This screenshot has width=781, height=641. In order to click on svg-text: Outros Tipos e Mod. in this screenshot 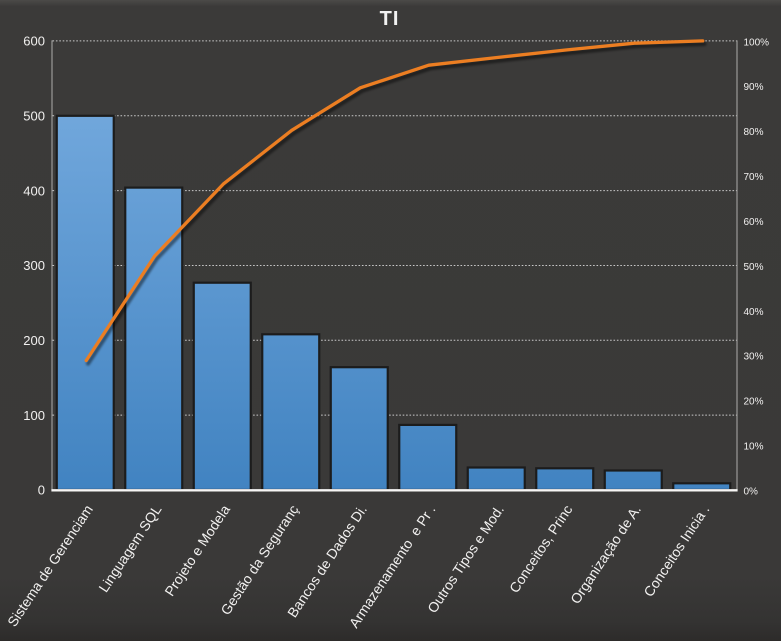, I will do `click(465, 559)`.